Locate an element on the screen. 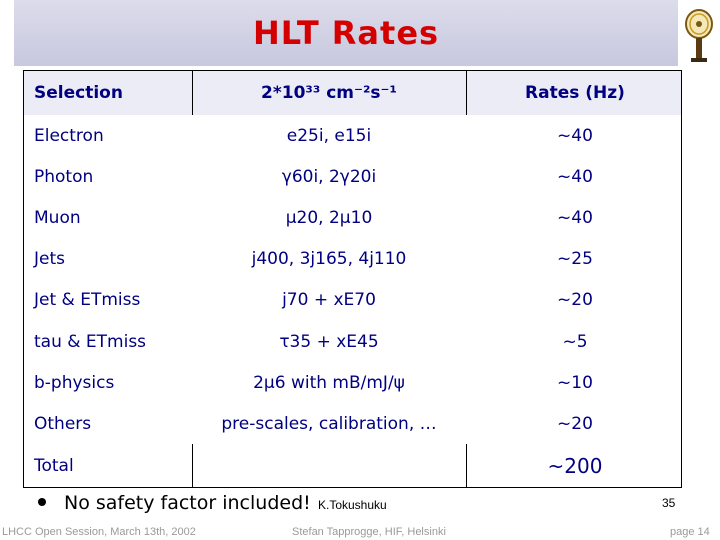 This screenshot has width=720, height=540. table-header-row: Selection 2*10³³ cm⁻²s⁻¹ Rates (Hz) is located at coordinates (352, 93).